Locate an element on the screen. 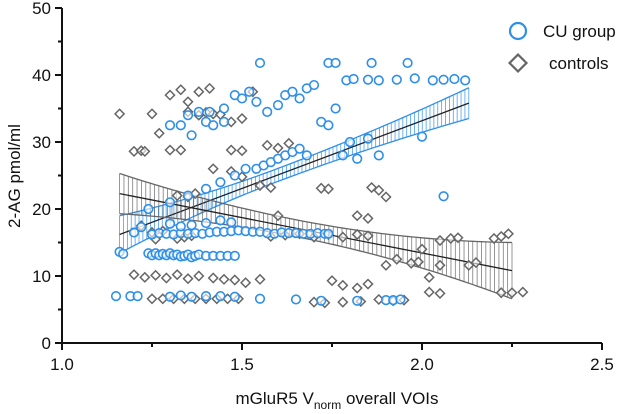 This screenshot has width=633, height=414. y-tick-label: 30 is located at coordinates (41, 142).